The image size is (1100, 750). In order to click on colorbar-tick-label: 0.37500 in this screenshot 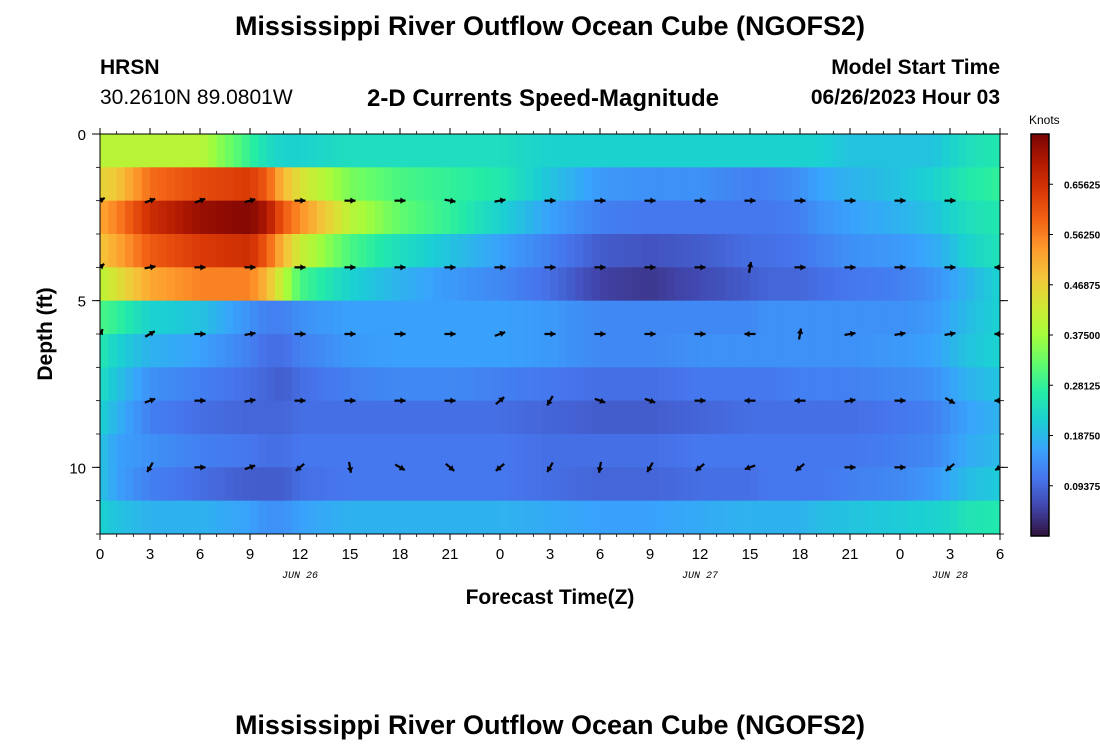, I will do `click(1082, 336)`.